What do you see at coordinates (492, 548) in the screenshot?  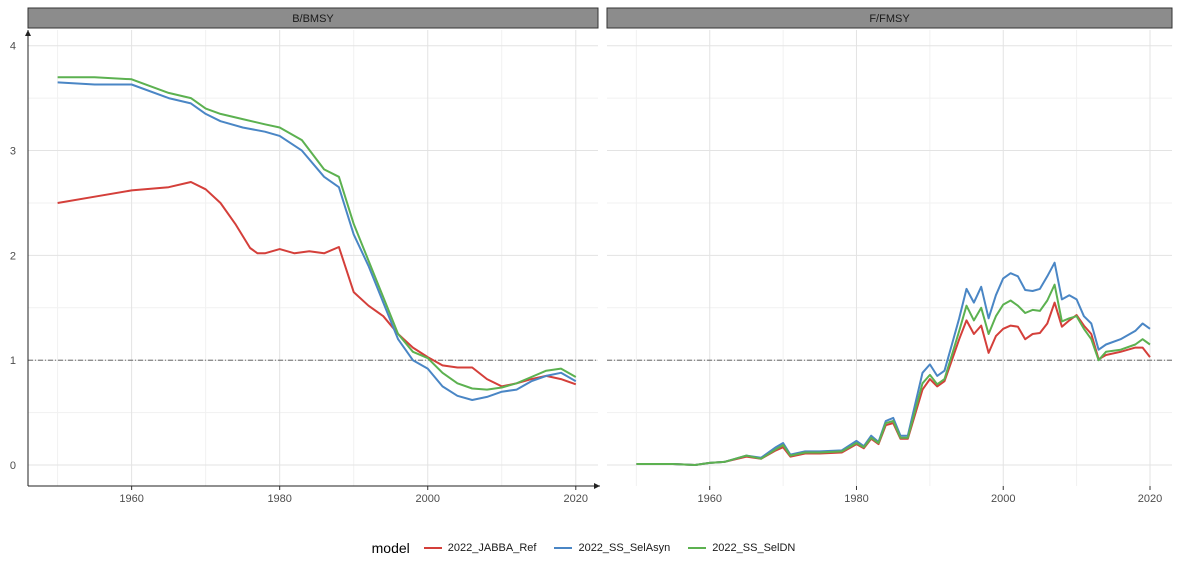 I see `legend-label: 2022_JABBA_Ref` at bounding box center [492, 548].